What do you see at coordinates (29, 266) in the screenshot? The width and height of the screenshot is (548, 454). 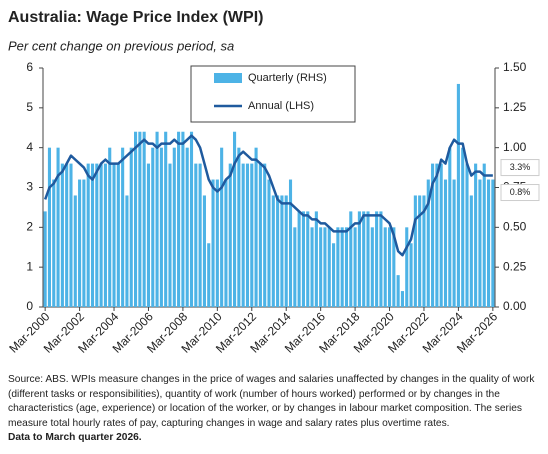 I see `y-tick-label: 1` at bounding box center [29, 266].